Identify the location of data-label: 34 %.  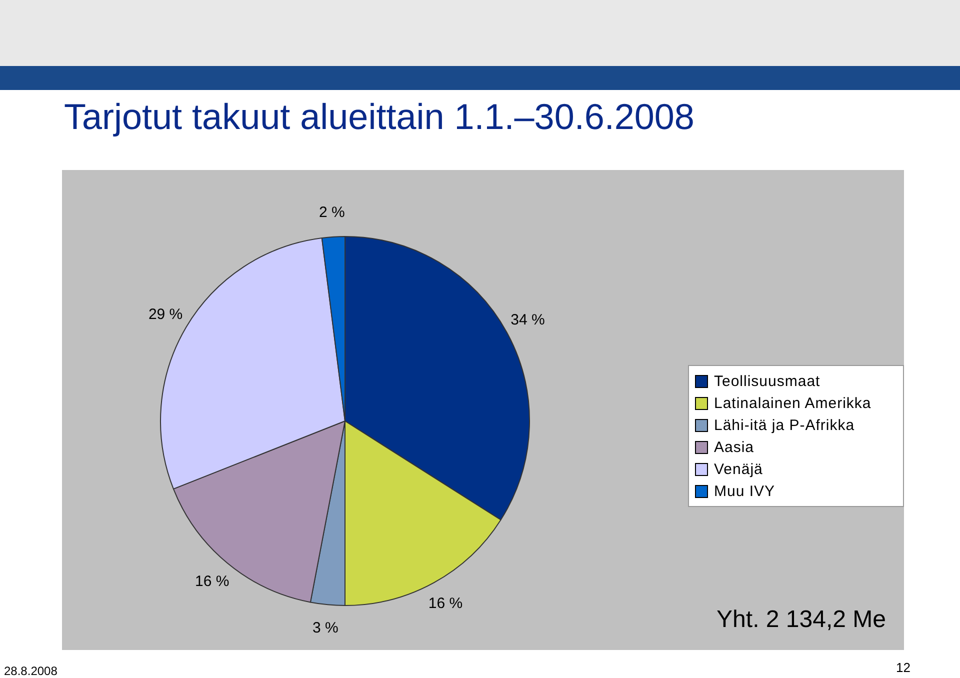
(527, 320).